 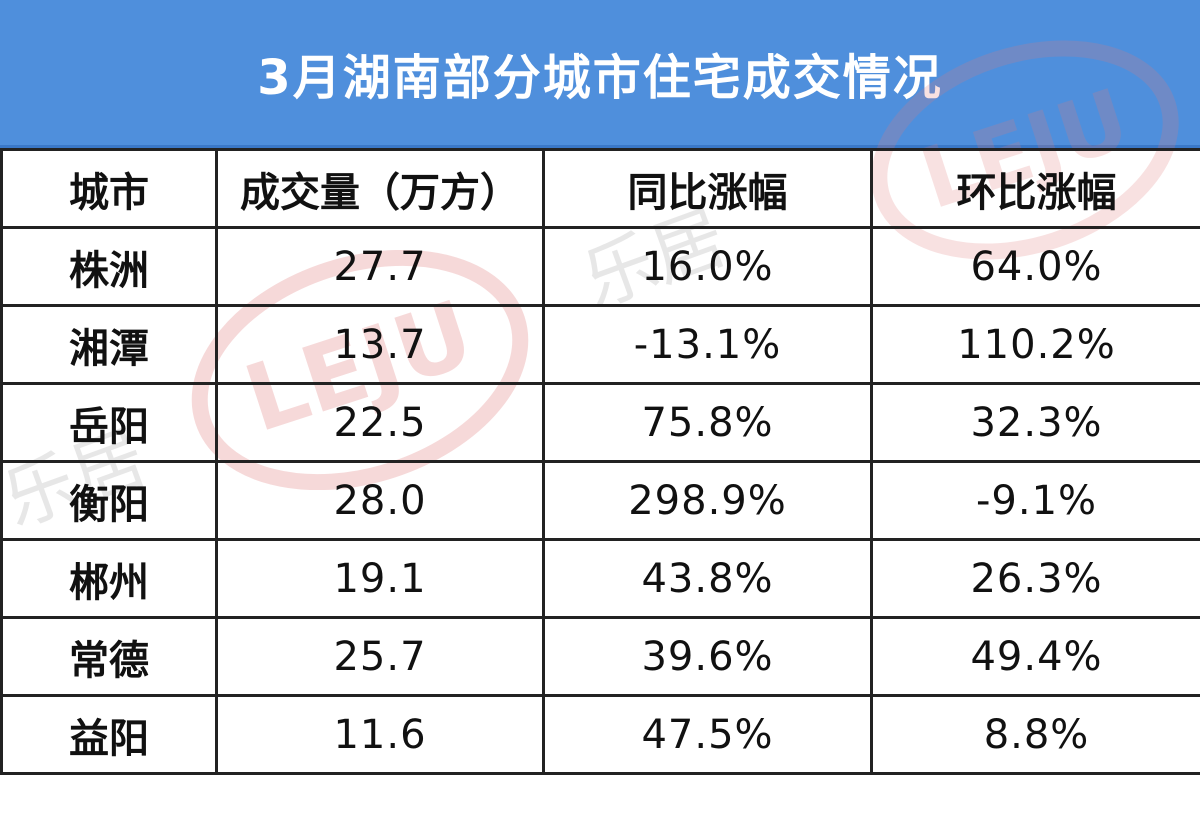 What do you see at coordinates (1035, 422) in the screenshot?
I see `cell-mom: 32.3%` at bounding box center [1035, 422].